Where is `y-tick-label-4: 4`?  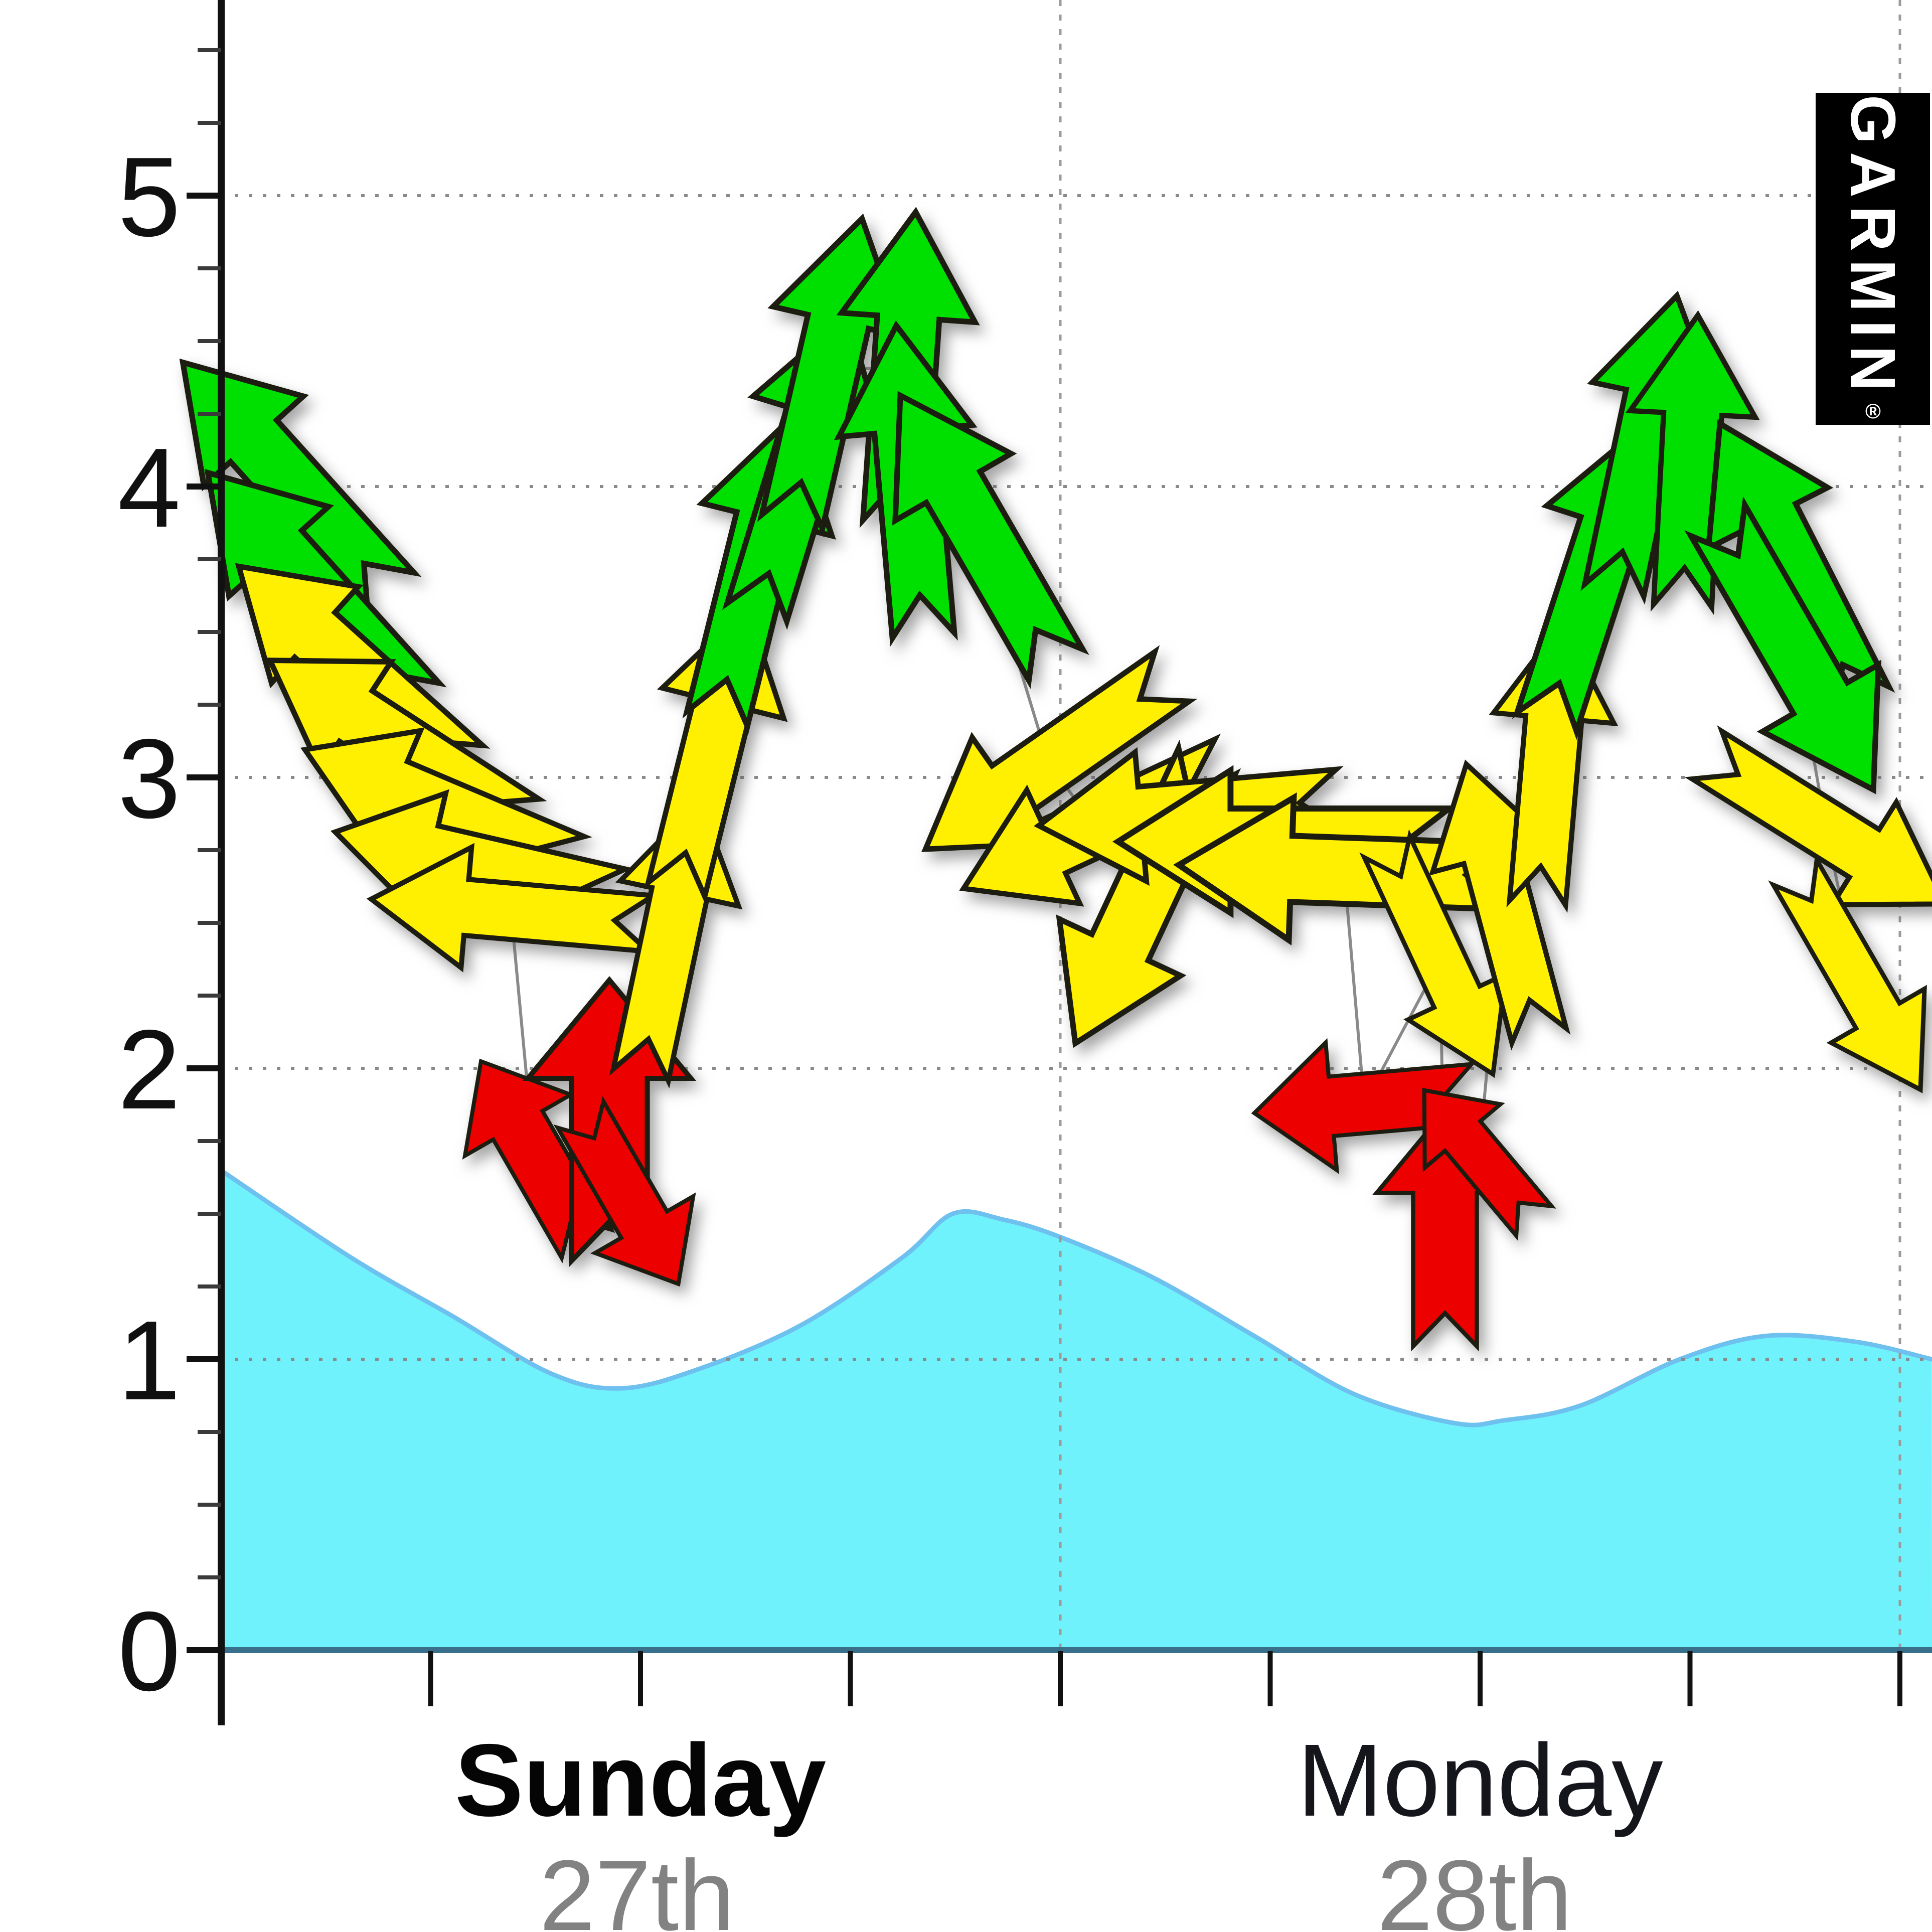
y-tick-label-4: 4 is located at coordinates (149, 487).